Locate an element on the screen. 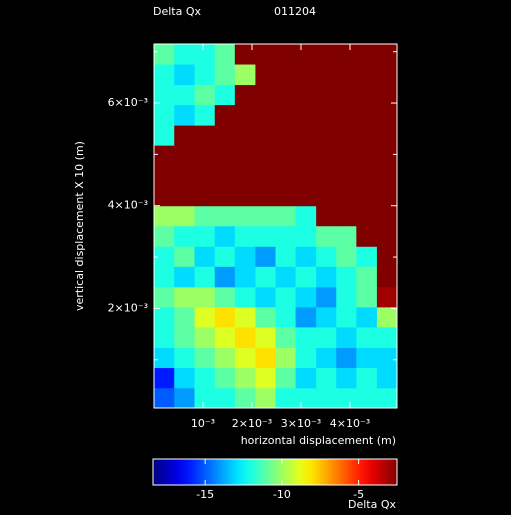 This screenshot has height=515, width=511. x-tick-label: 3×10⁻³ is located at coordinates (301, 423).